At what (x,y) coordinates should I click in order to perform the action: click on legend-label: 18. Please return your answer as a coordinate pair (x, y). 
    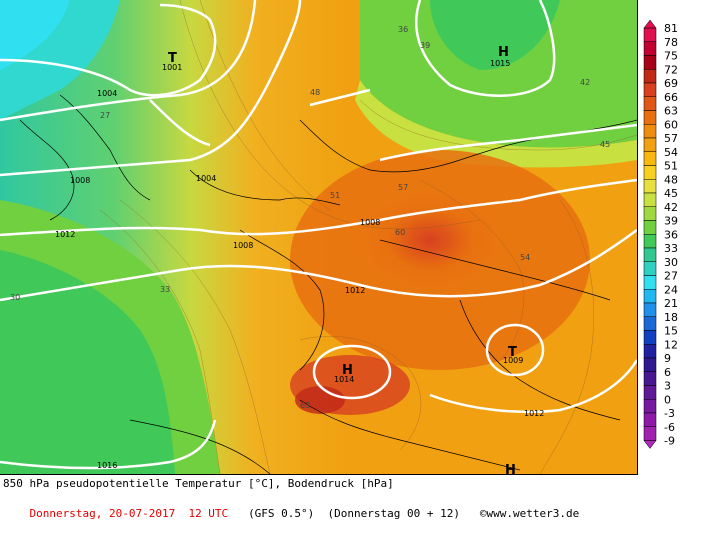
    Looking at the image, I should click on (671, 317).